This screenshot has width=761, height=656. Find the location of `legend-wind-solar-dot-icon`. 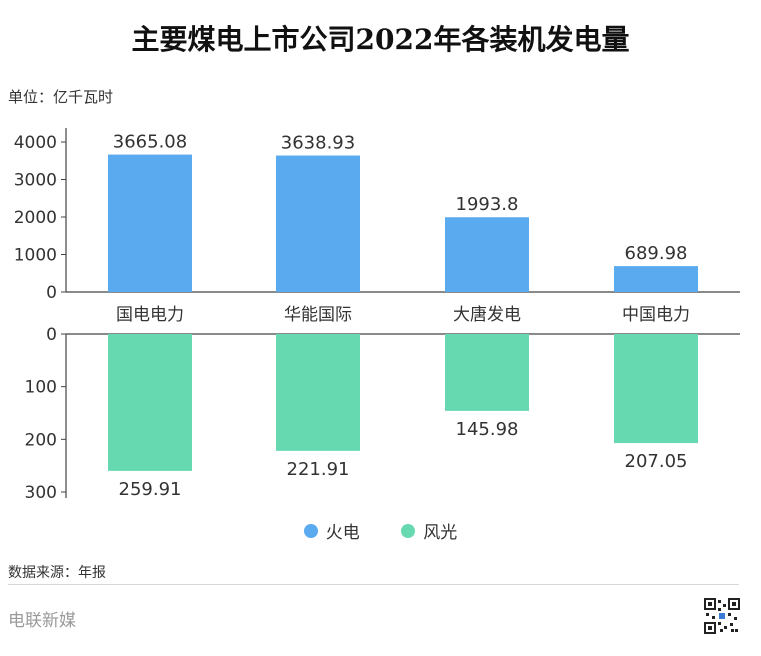

legend-wind-solar-dot-icon is located at coordinates (408, 530).